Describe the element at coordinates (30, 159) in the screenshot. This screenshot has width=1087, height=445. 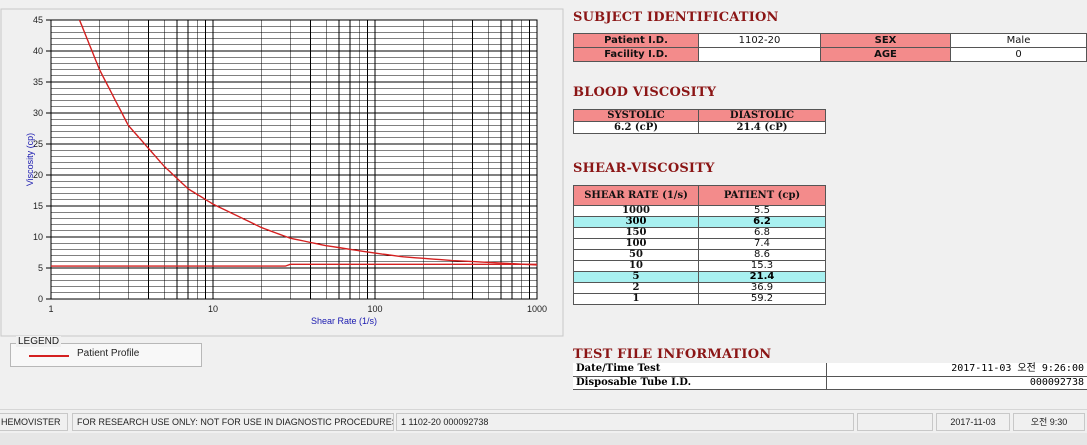
I see `y-axis-label: Viscosity (cp)` at that location.